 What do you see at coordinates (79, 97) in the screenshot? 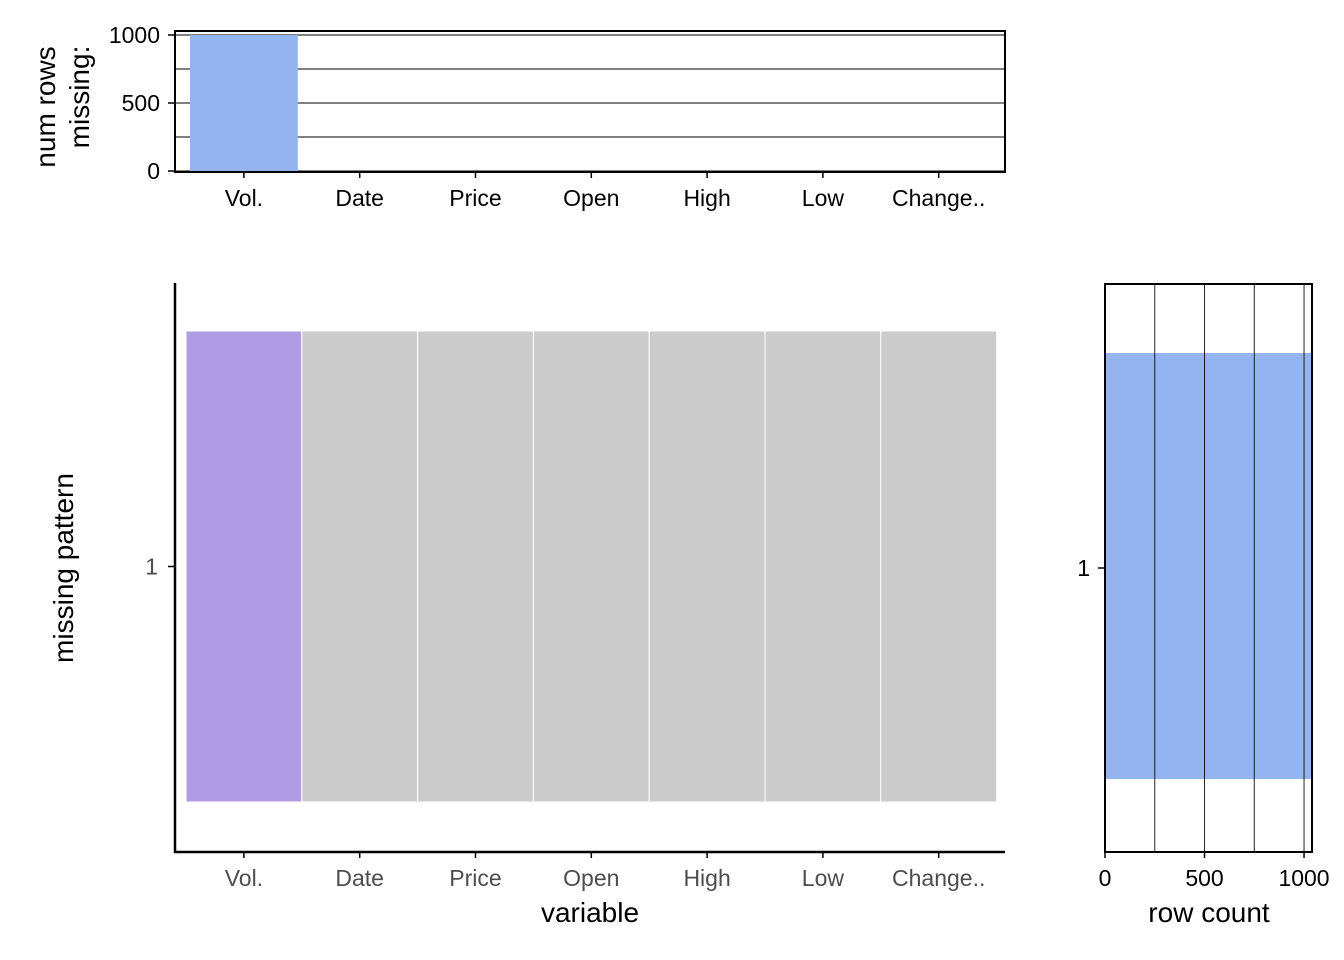
I see `top-y-axis-title-line-2: missing:` at bounding box center [79, 97].